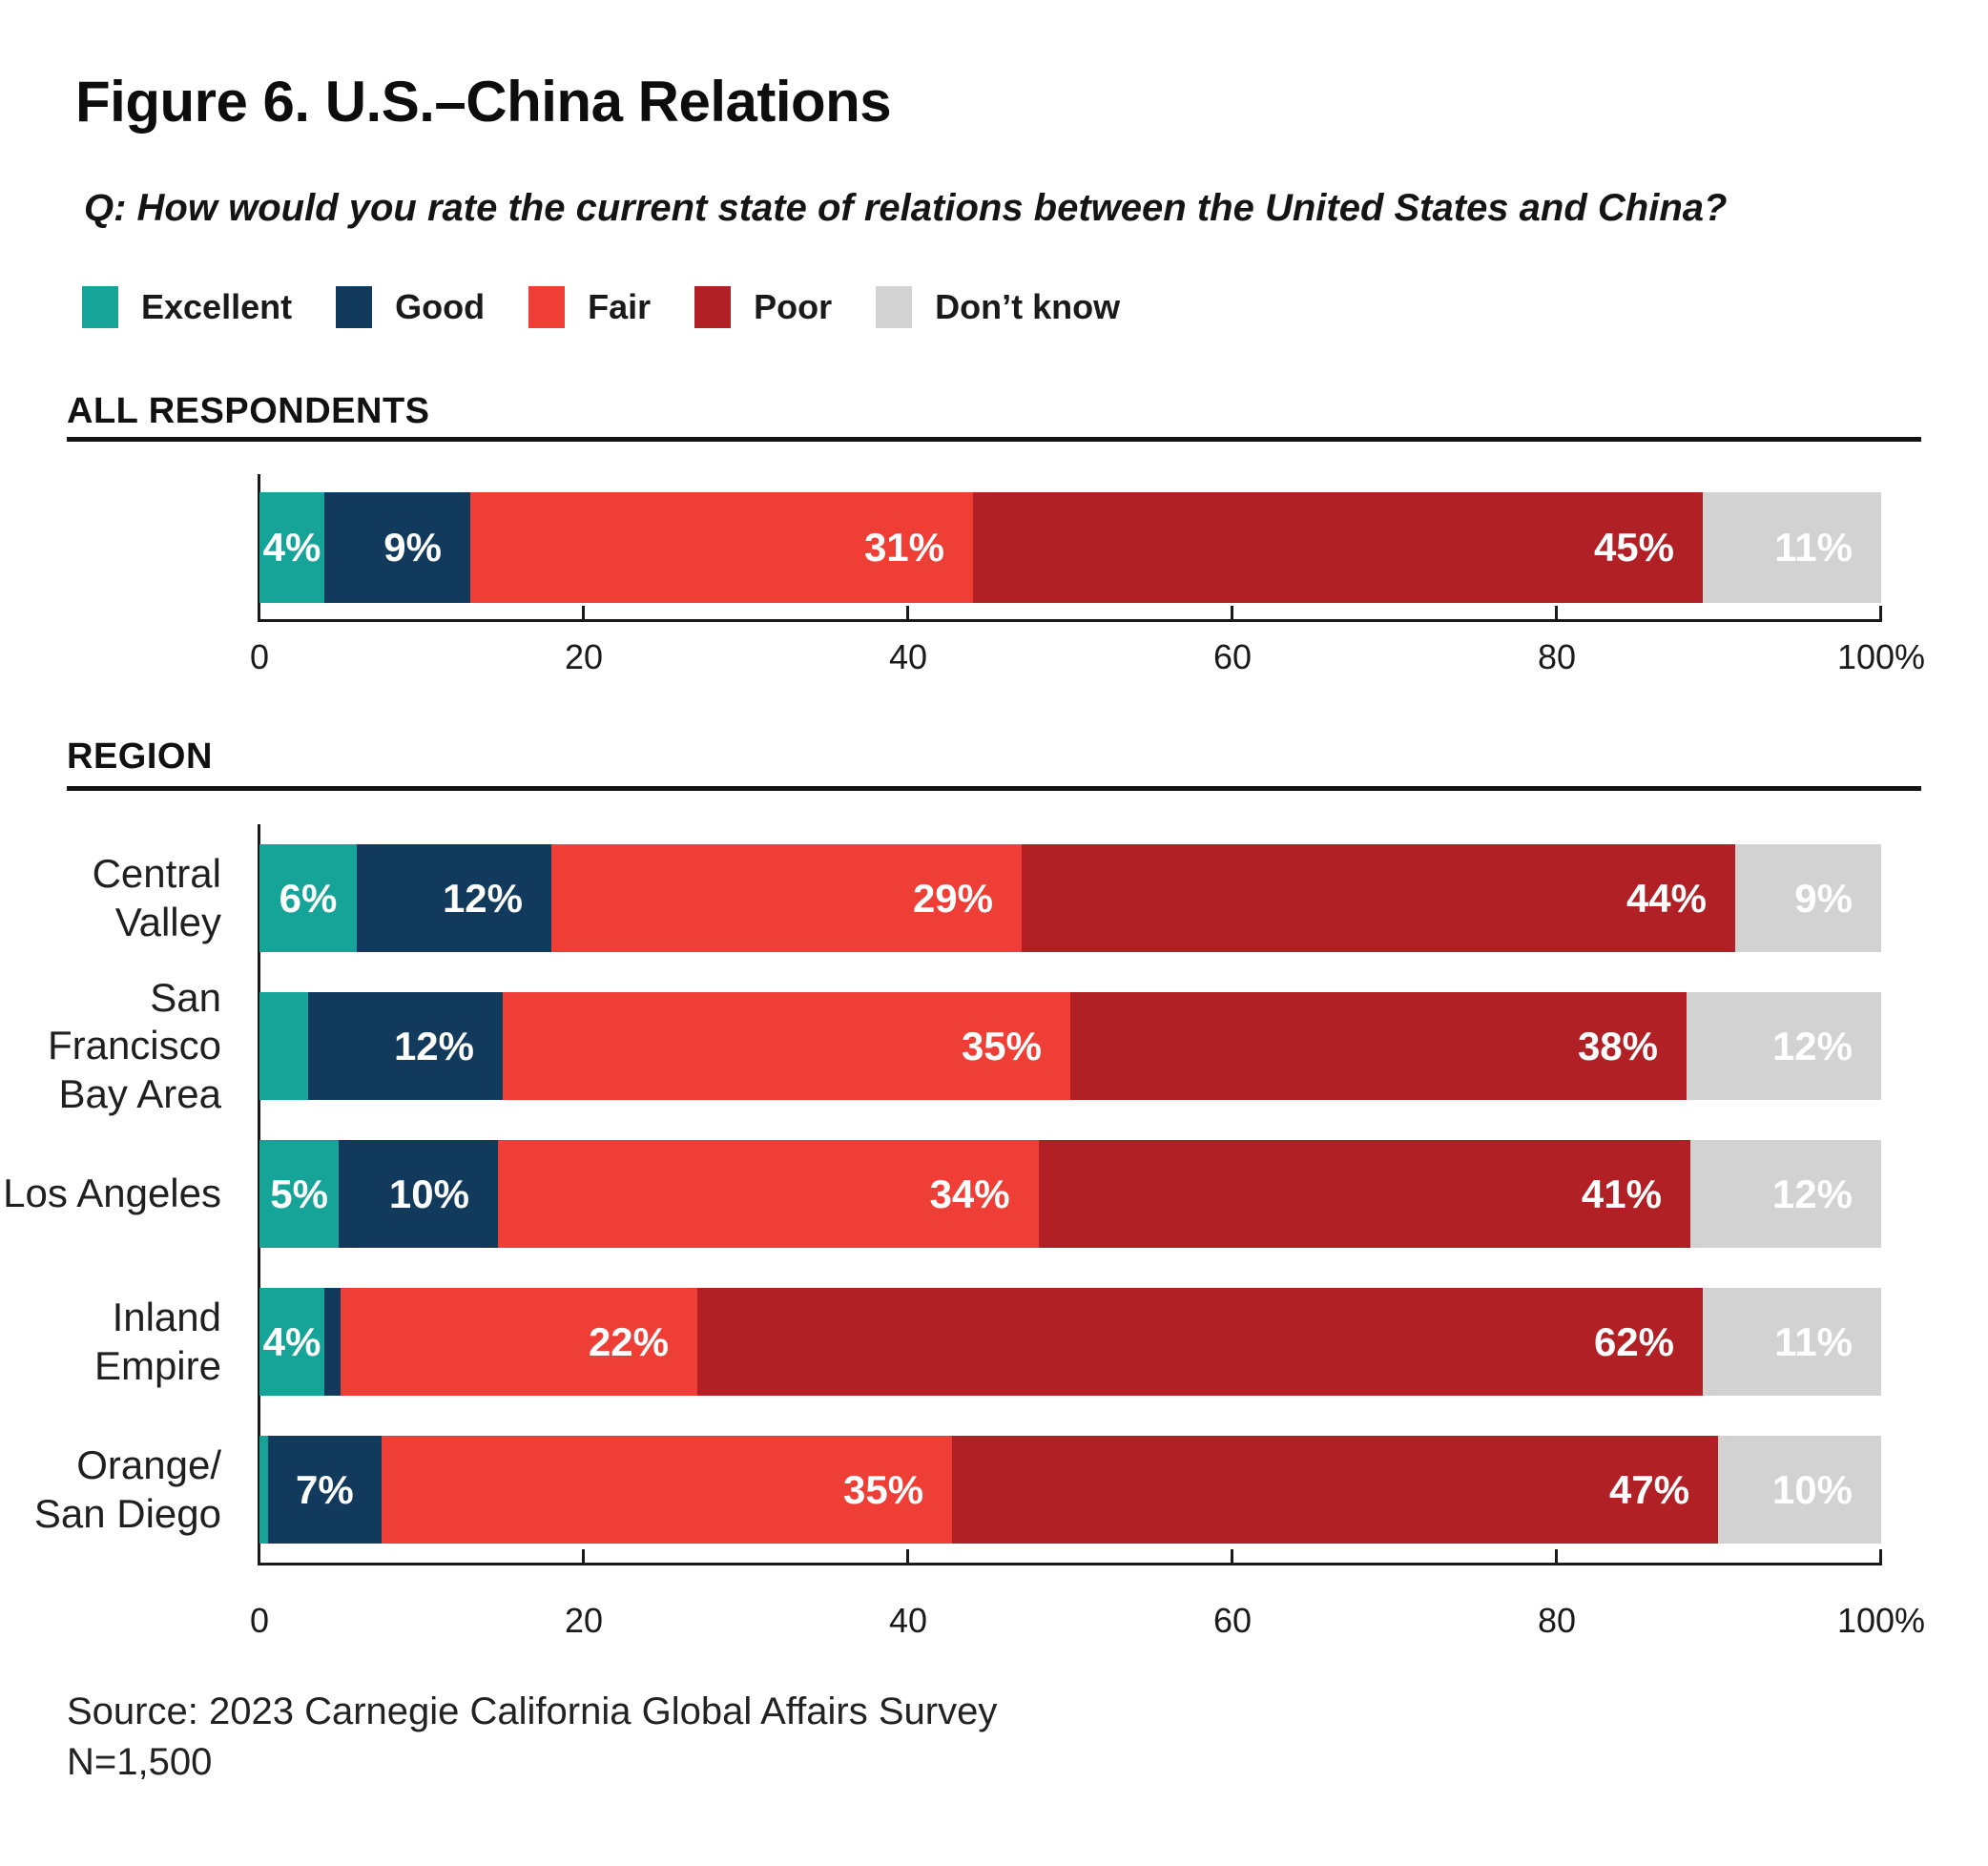 This screenshot has width=1988, height=1866. I want to click on bar-segment-value: 62%, so click(1634, 1341).